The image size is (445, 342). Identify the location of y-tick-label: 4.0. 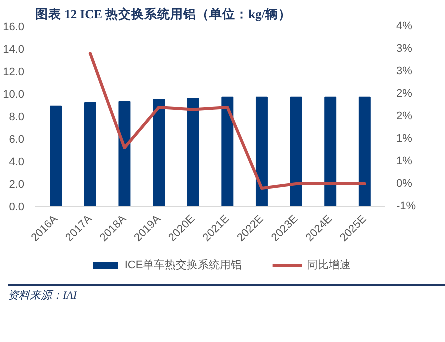
(17, 162).